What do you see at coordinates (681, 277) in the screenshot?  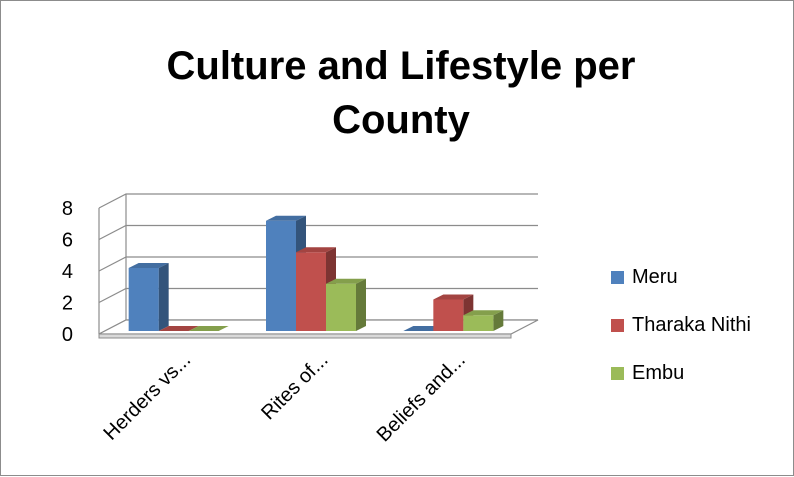 I see `legend-item: Meru` at bounding box center [681, 277].